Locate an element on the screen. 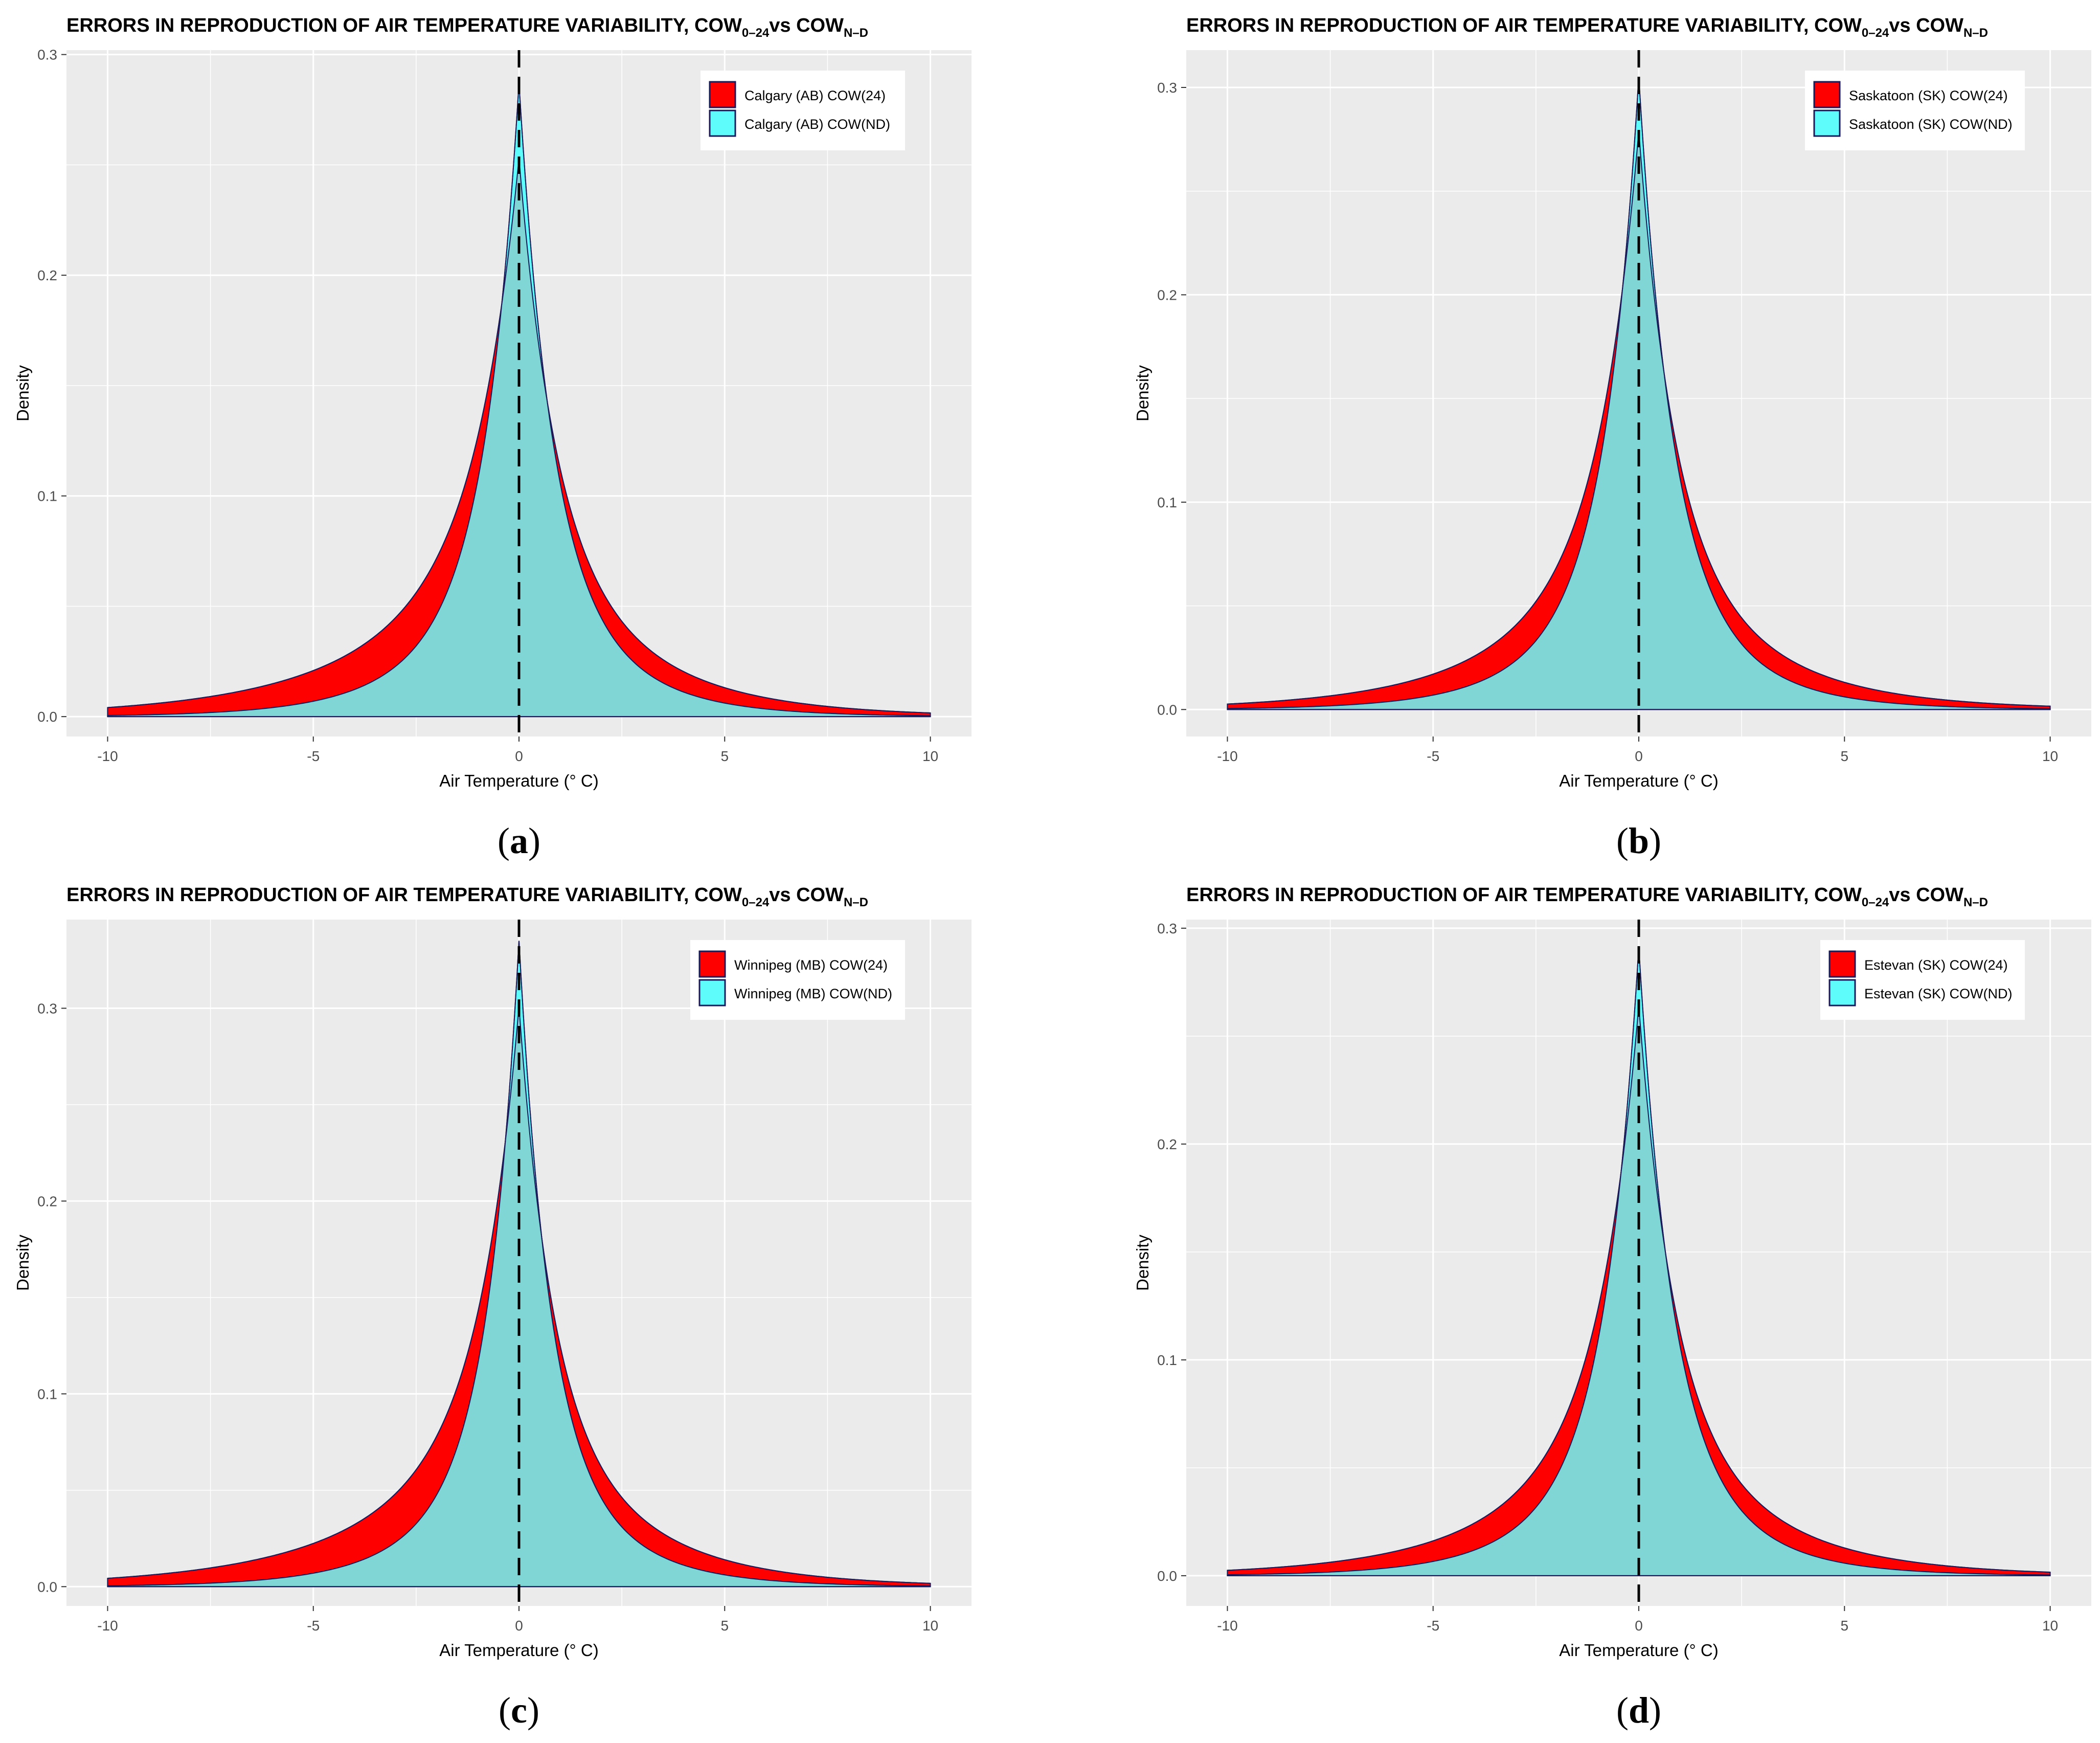  legend-label-cow24: Saskatoon (SK) COW(24) is located at coordinates (1929, 96).